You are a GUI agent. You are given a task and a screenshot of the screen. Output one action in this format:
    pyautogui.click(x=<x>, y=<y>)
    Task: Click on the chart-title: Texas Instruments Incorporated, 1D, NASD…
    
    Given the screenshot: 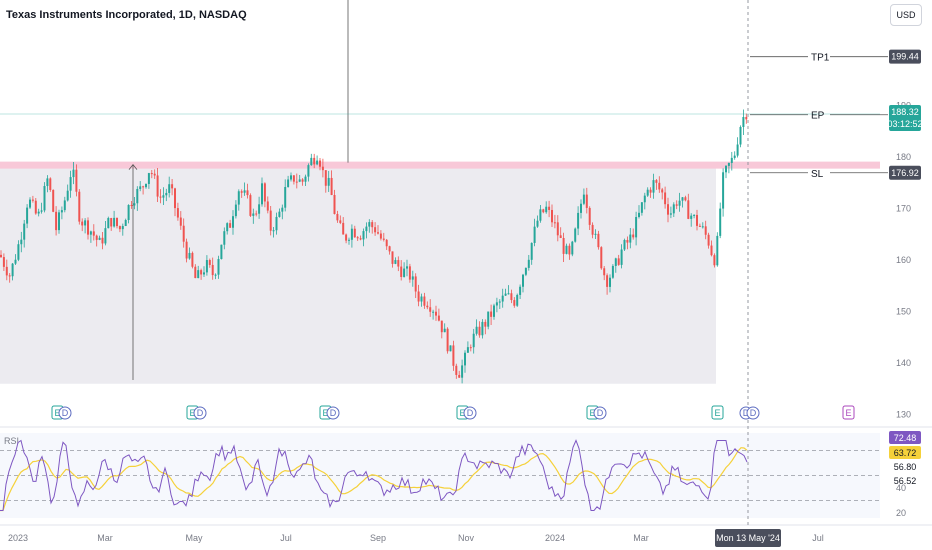 What is the action you would take?
    pyautogui.click(x=126, y=15)
    